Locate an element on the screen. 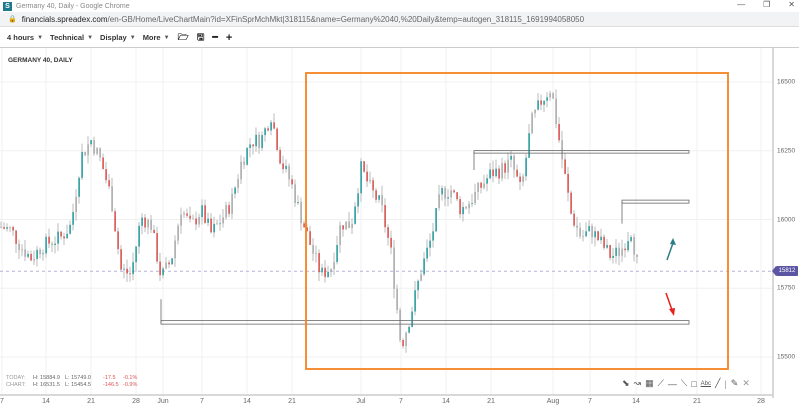 The width and height of the screenshot is (799, 411). stats-low: L: 15454.5 is located at coordinates (78, 385).